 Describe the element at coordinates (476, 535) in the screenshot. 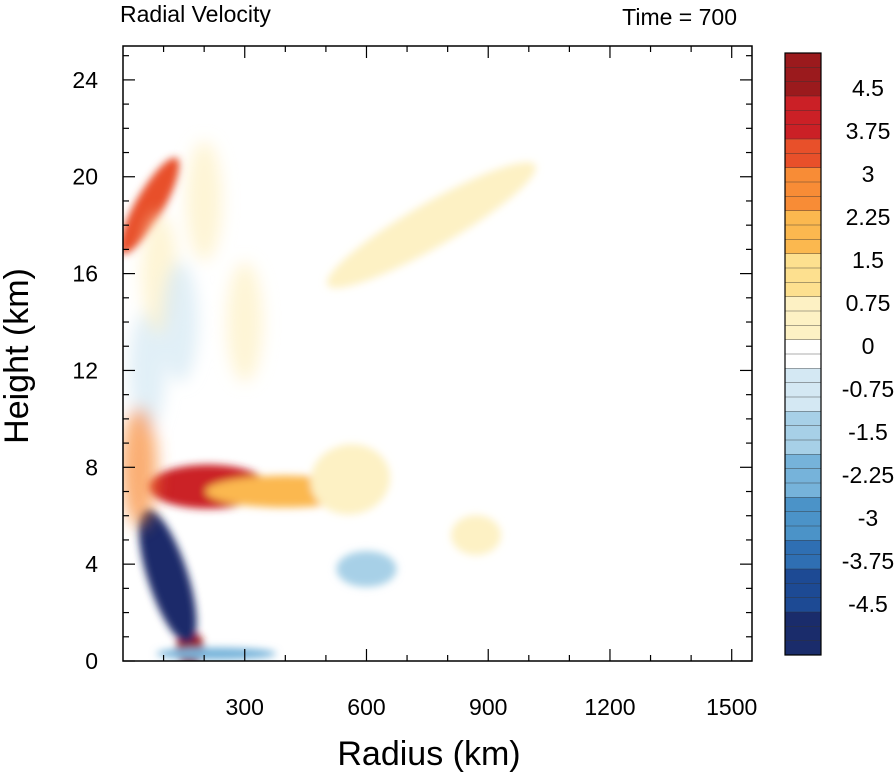

I see `field-feature-remote-outflow` at that location.